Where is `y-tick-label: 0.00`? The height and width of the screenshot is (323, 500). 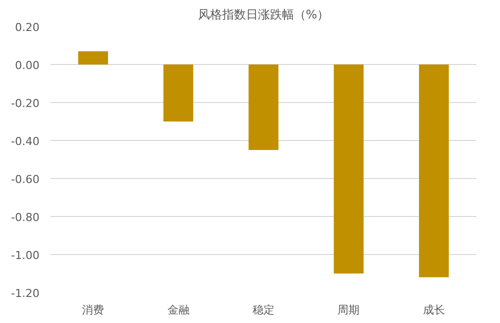 y-tick-label: 0.00 is located at coordinates (27, 65).